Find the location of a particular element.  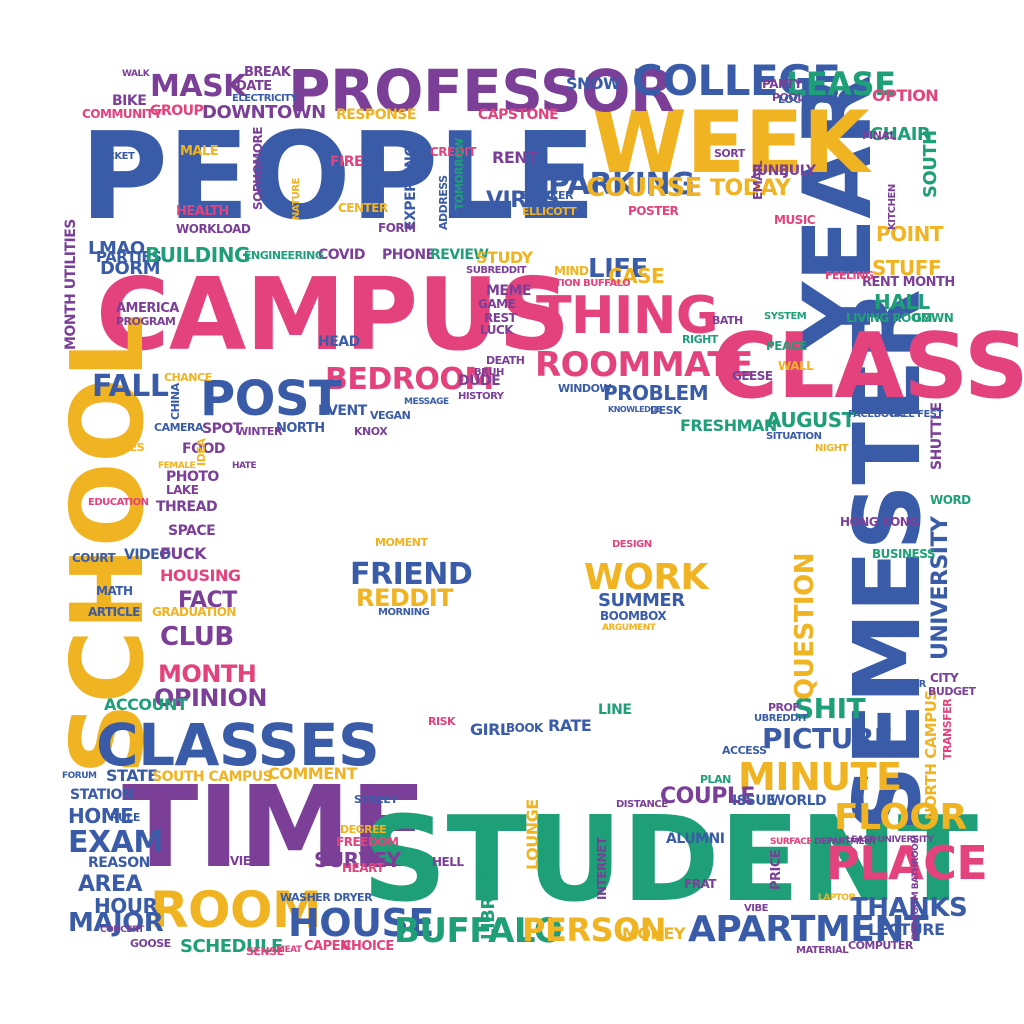

word-people: PEOPLE is located at coordinates (338, 177).